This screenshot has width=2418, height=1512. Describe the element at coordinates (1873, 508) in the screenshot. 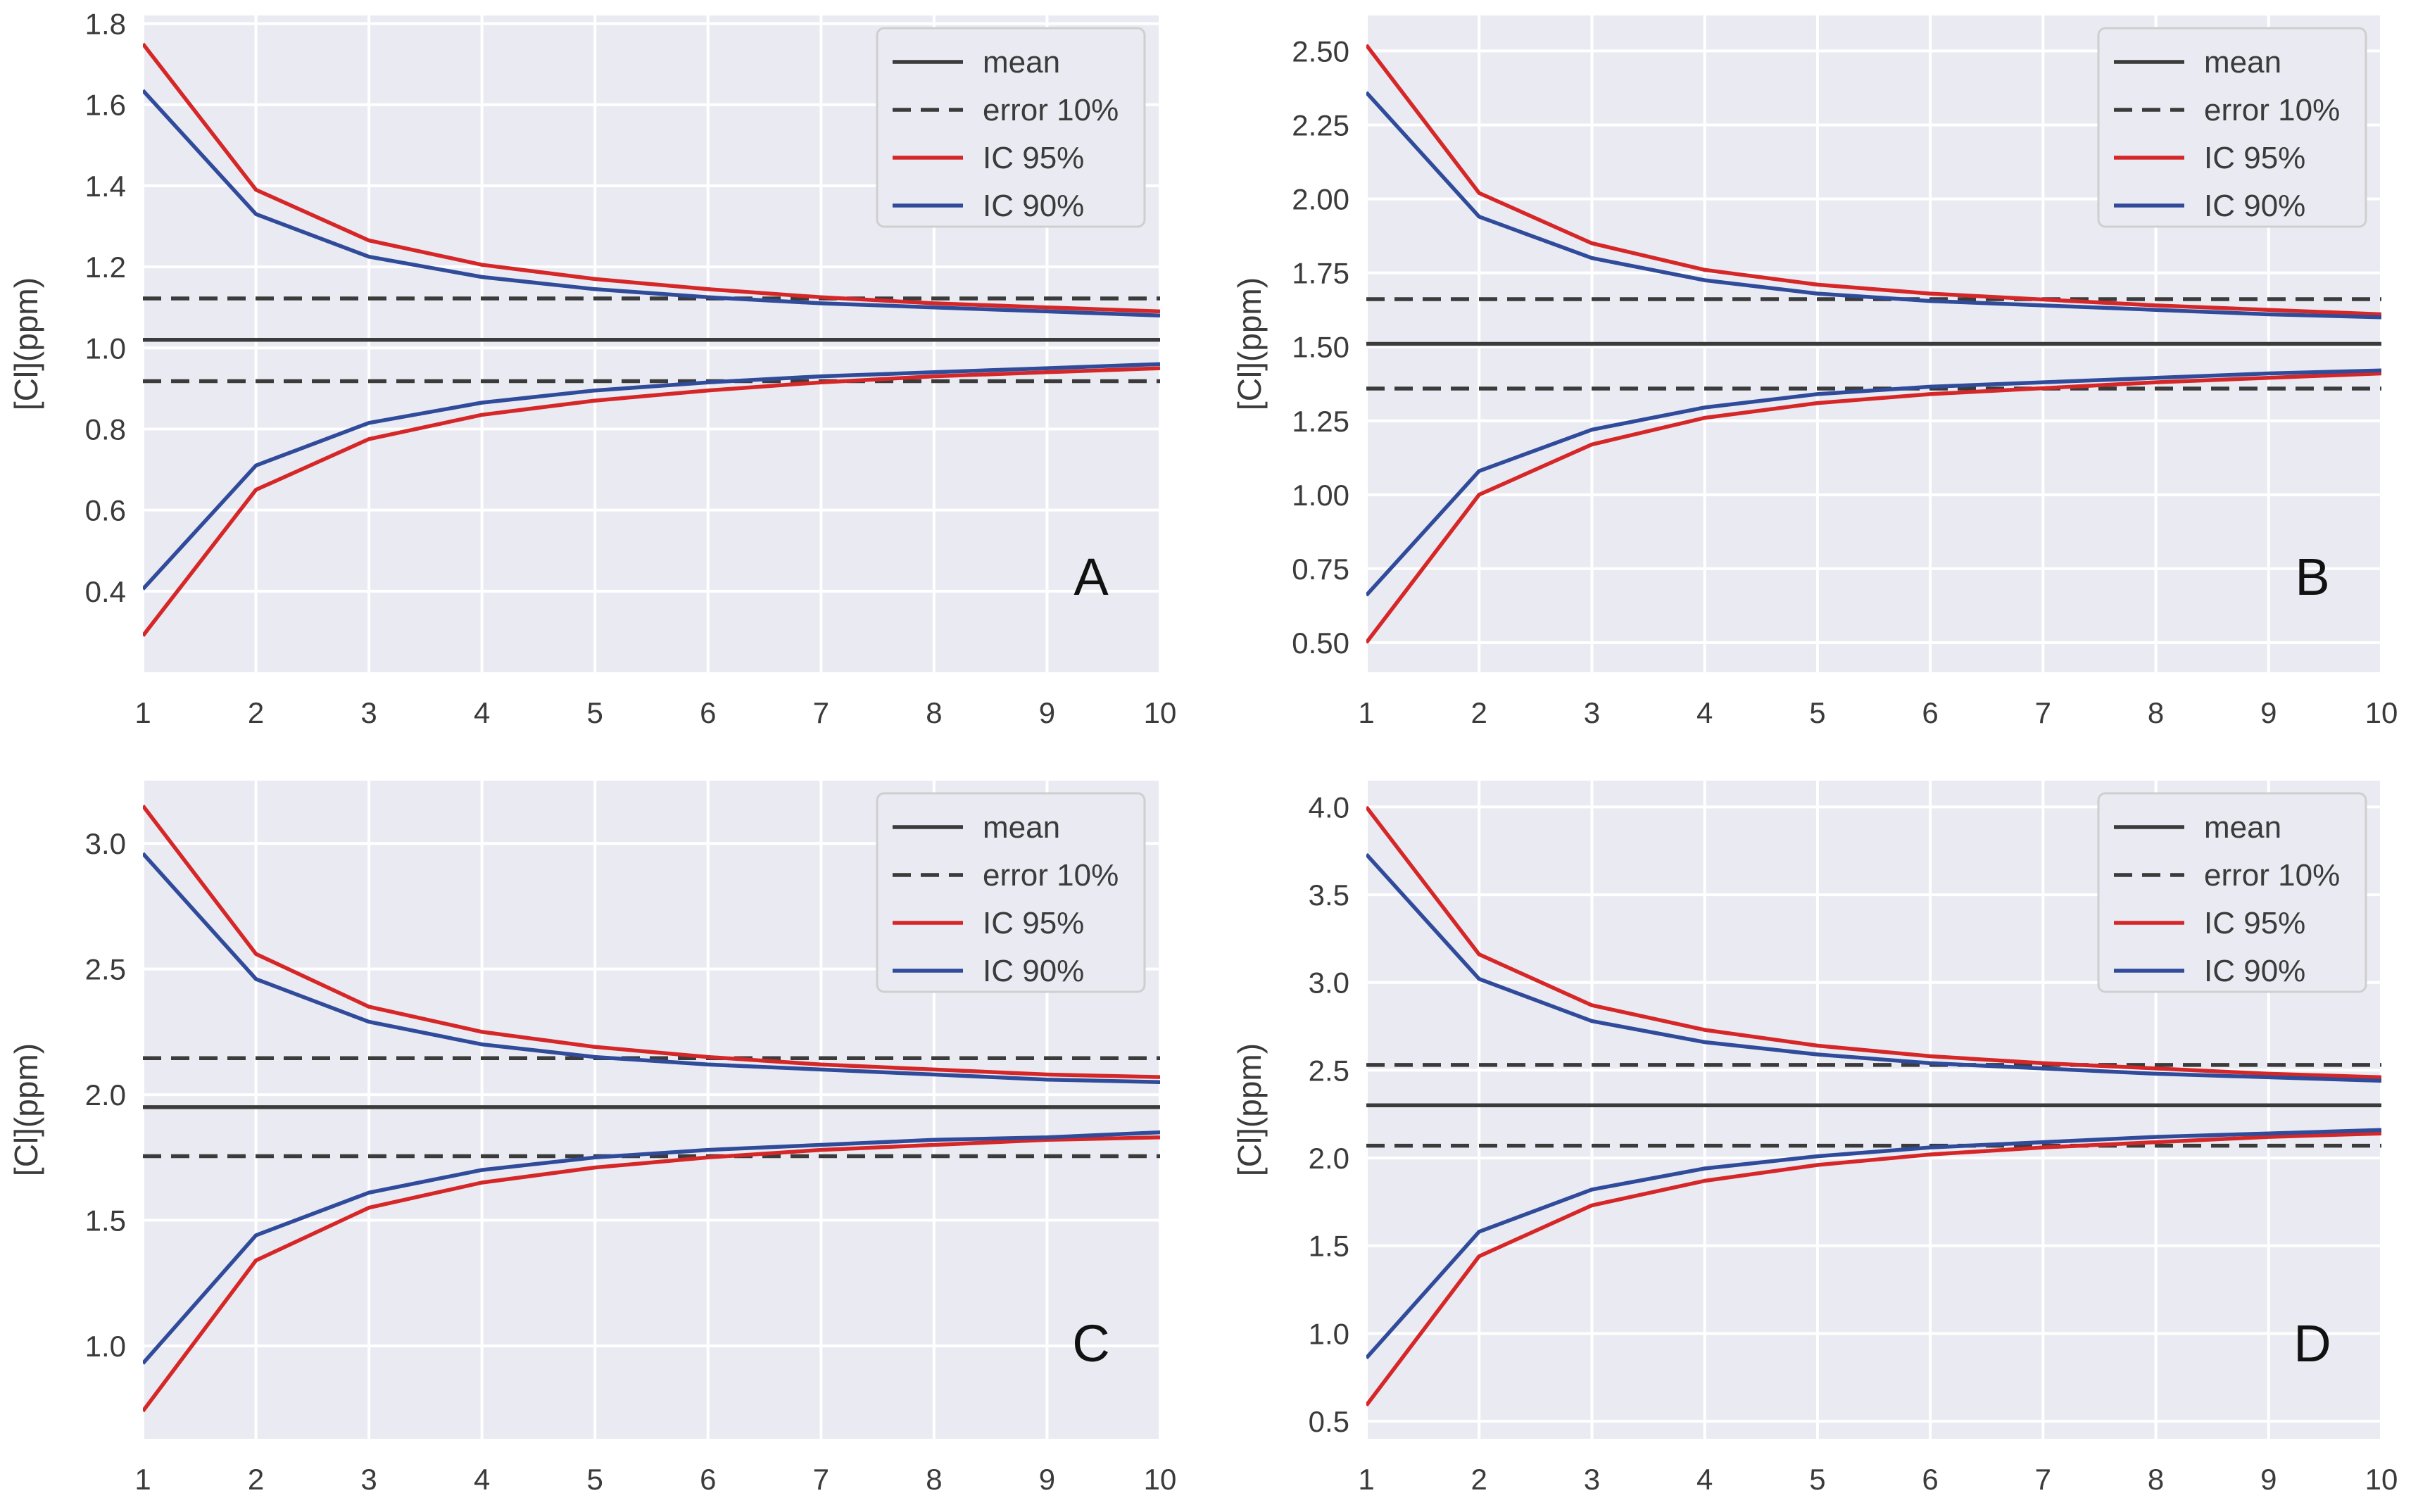

I see `panel-b-series-ic-95-lower` at that location.